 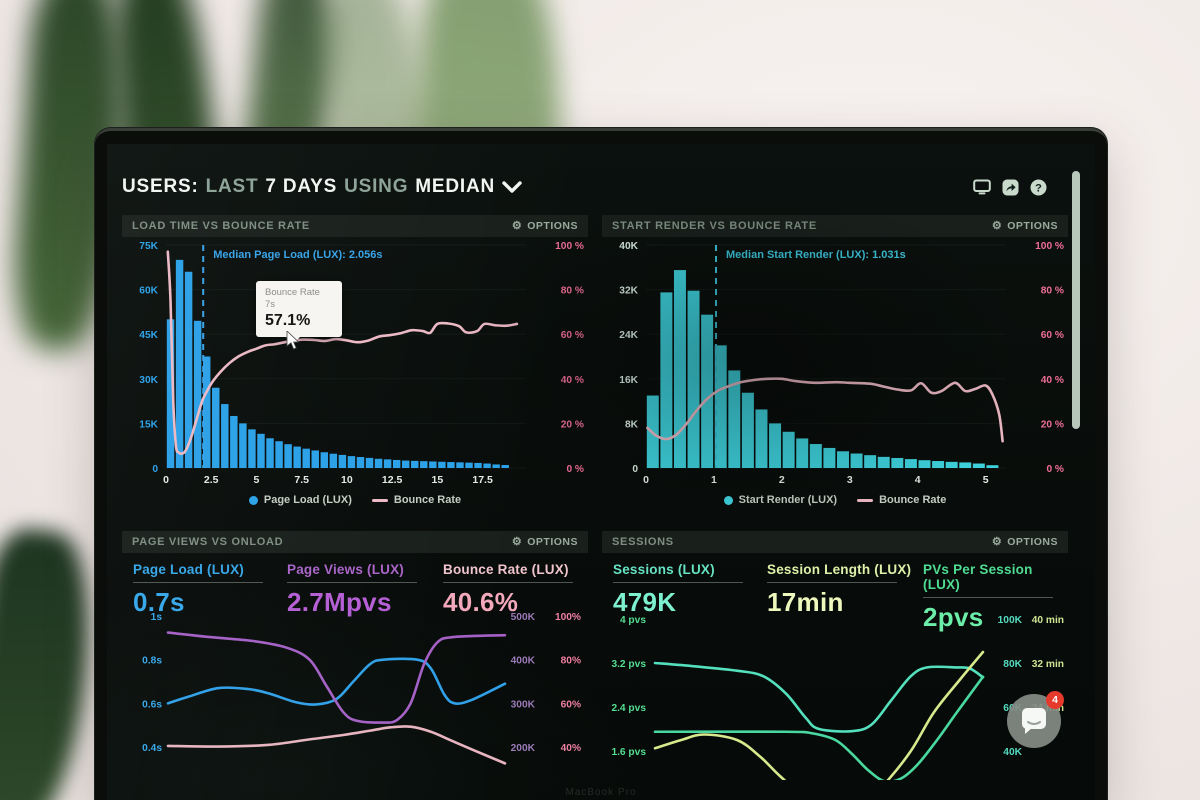 What do you see at coordinates (516, 590) in the screenshot?
I see `metric-bounce-rate: Bounce Rate (LUX) 40.6%` at bounding box center [516, 590].